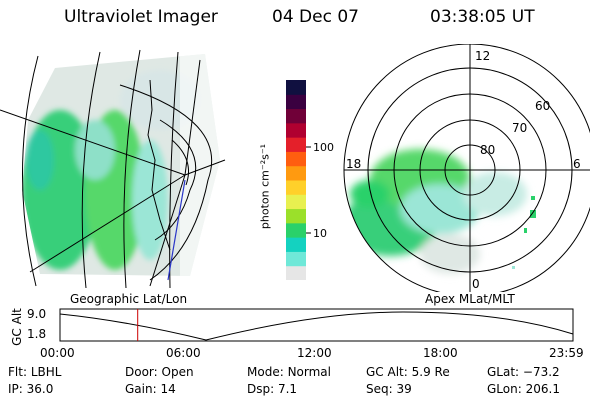 The width and height of the screenshot is (600, 400). I want to click on geo-coastline, so click(159, 165).